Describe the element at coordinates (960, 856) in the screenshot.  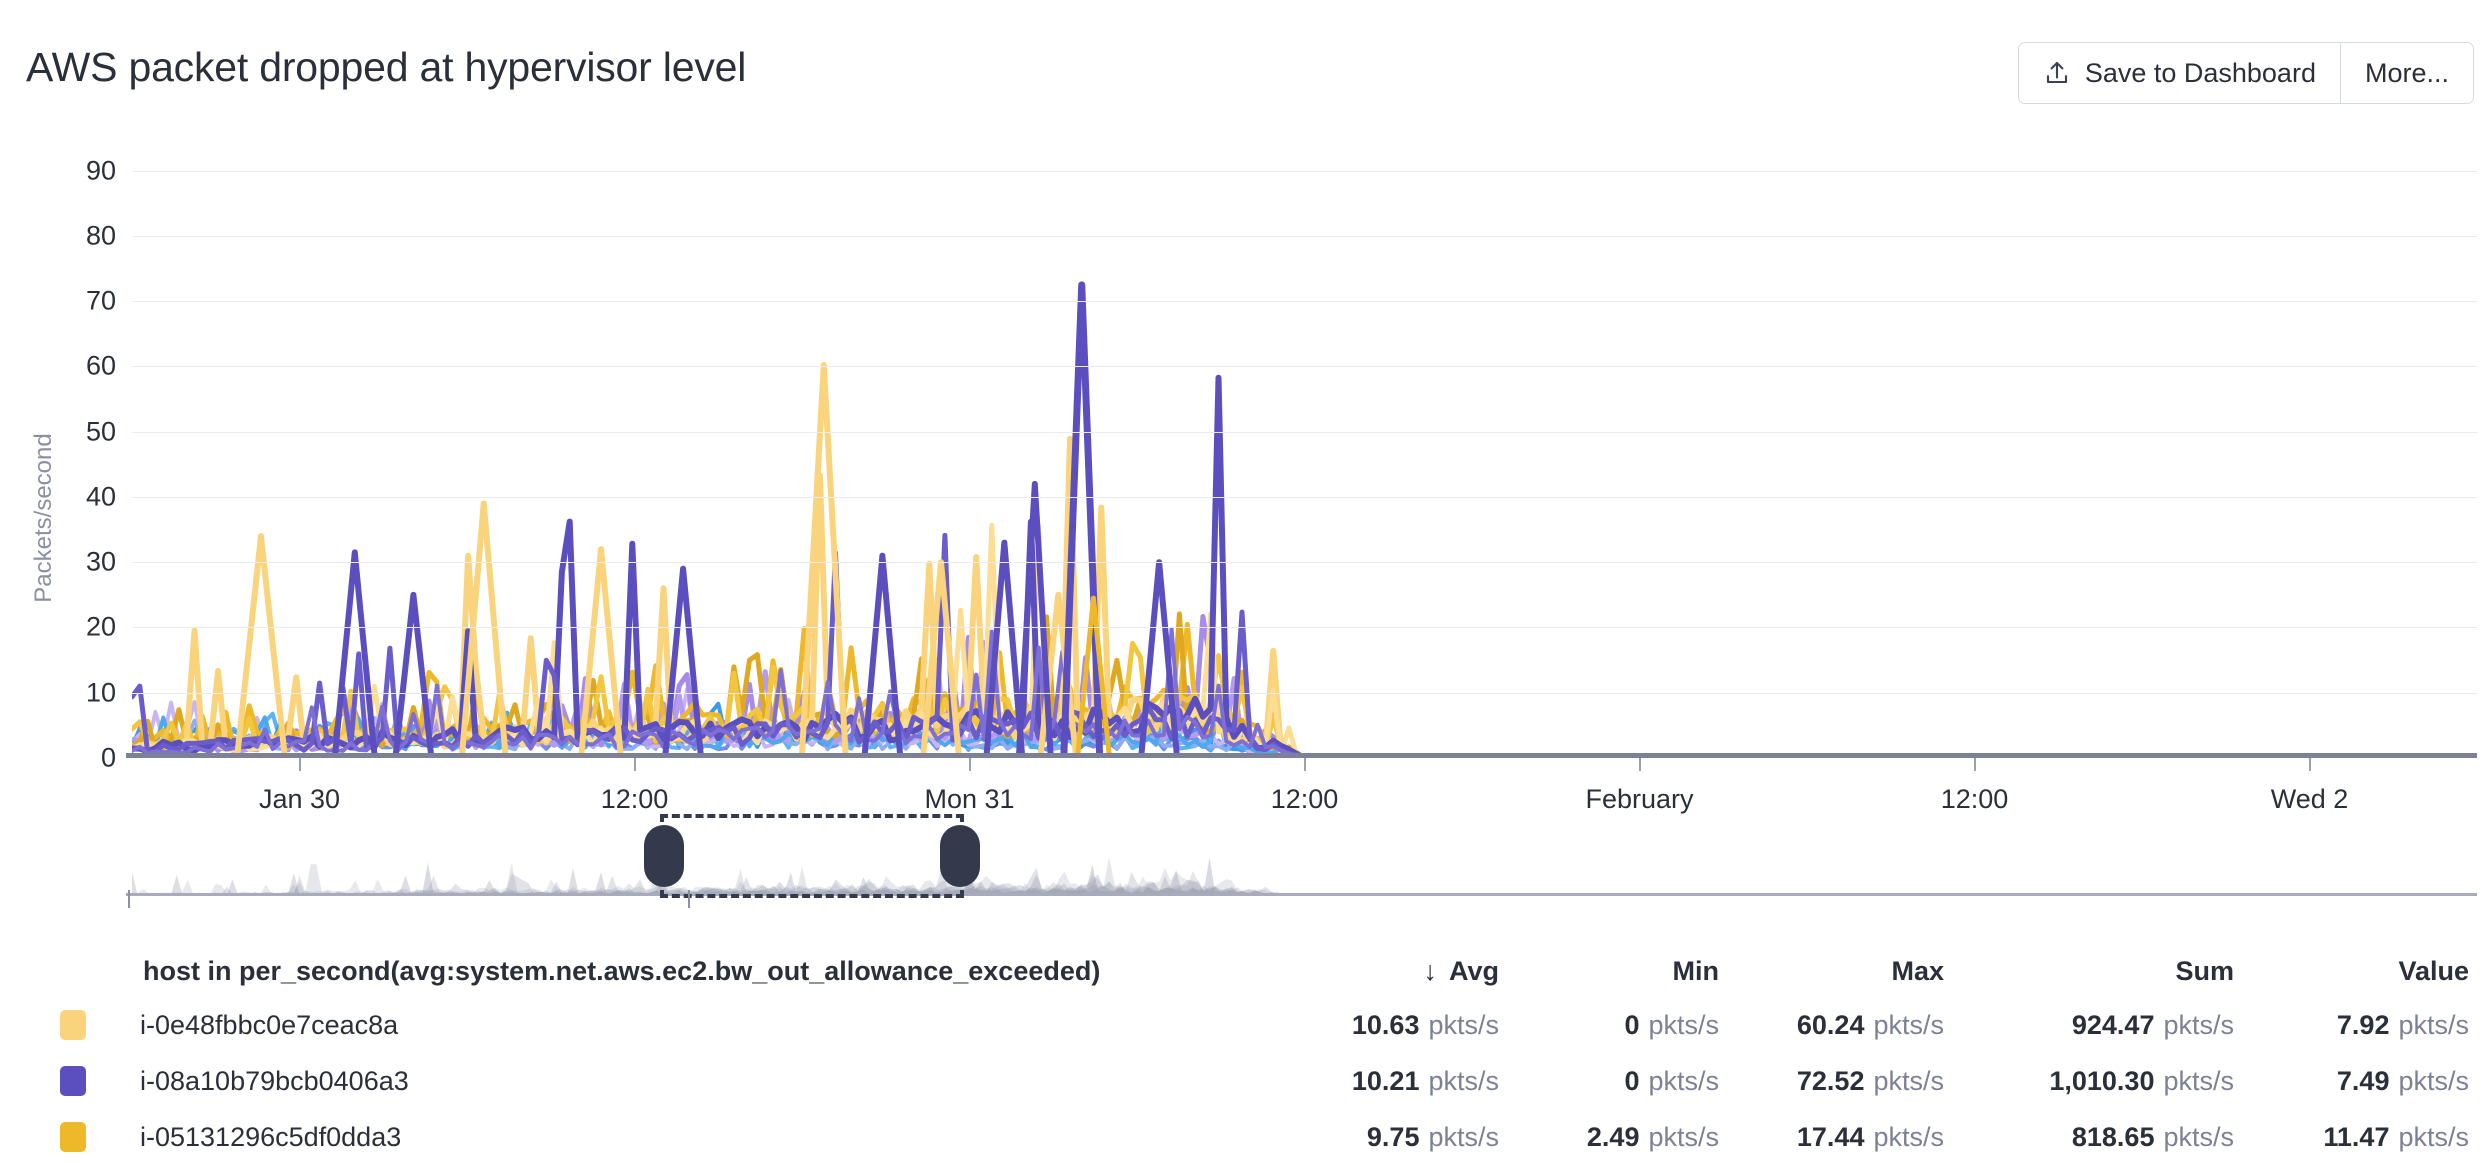
I see `minimap-handle-right` at that location.